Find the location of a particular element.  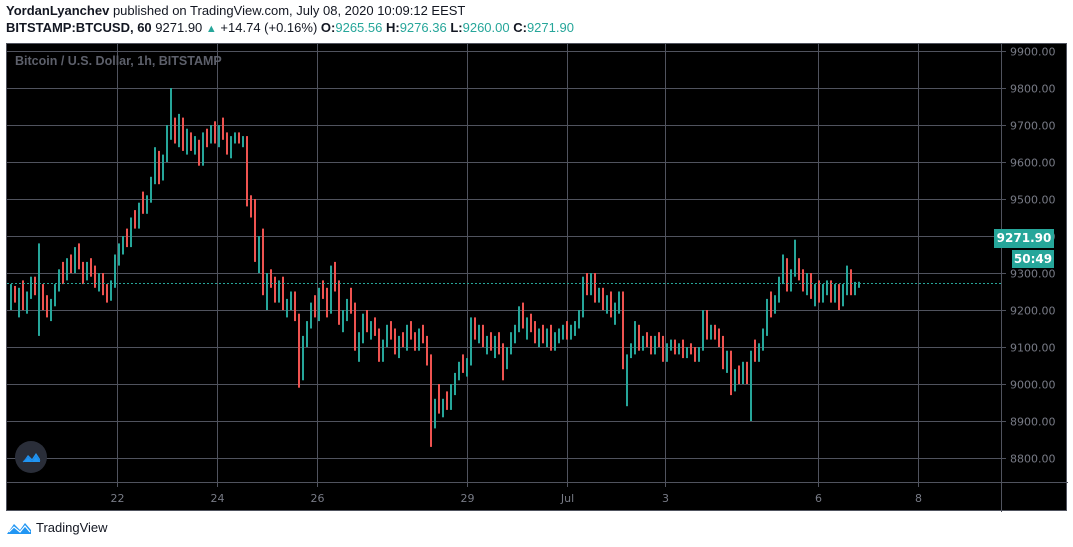

low-value: 9260.00 is located at coordinates (486, 27).